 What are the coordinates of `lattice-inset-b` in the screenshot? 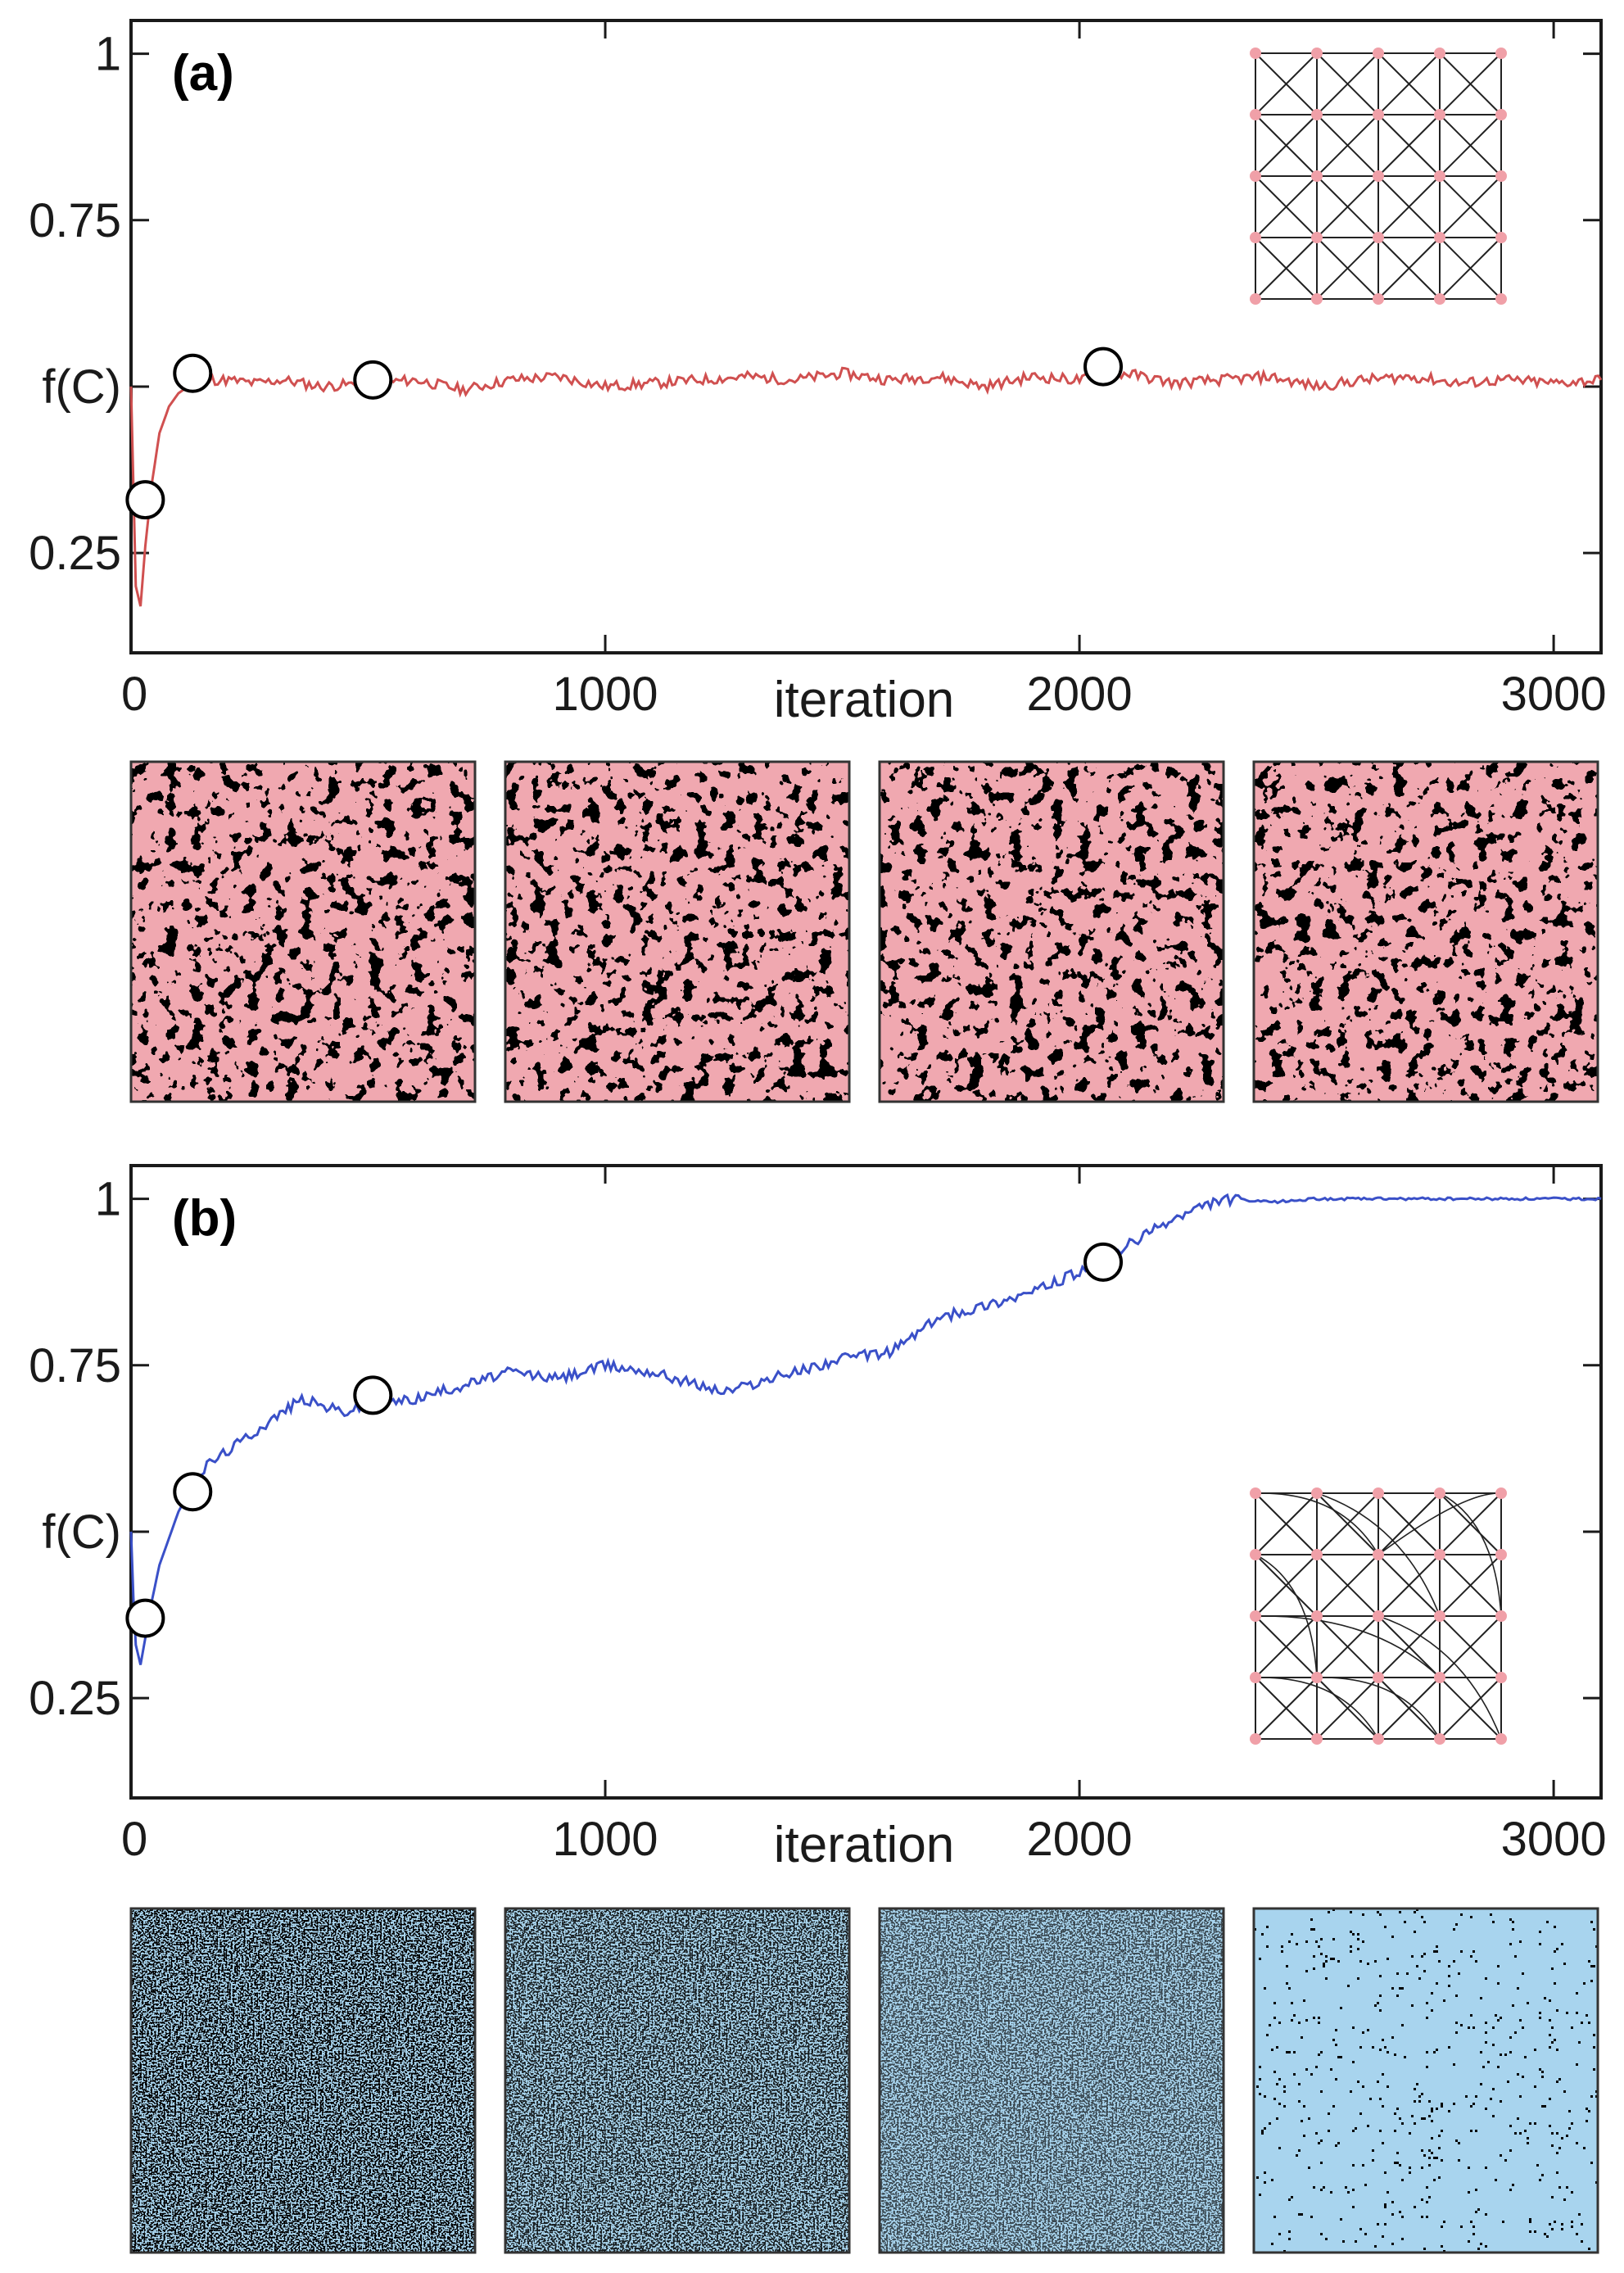 It's located at (1378, 1616).